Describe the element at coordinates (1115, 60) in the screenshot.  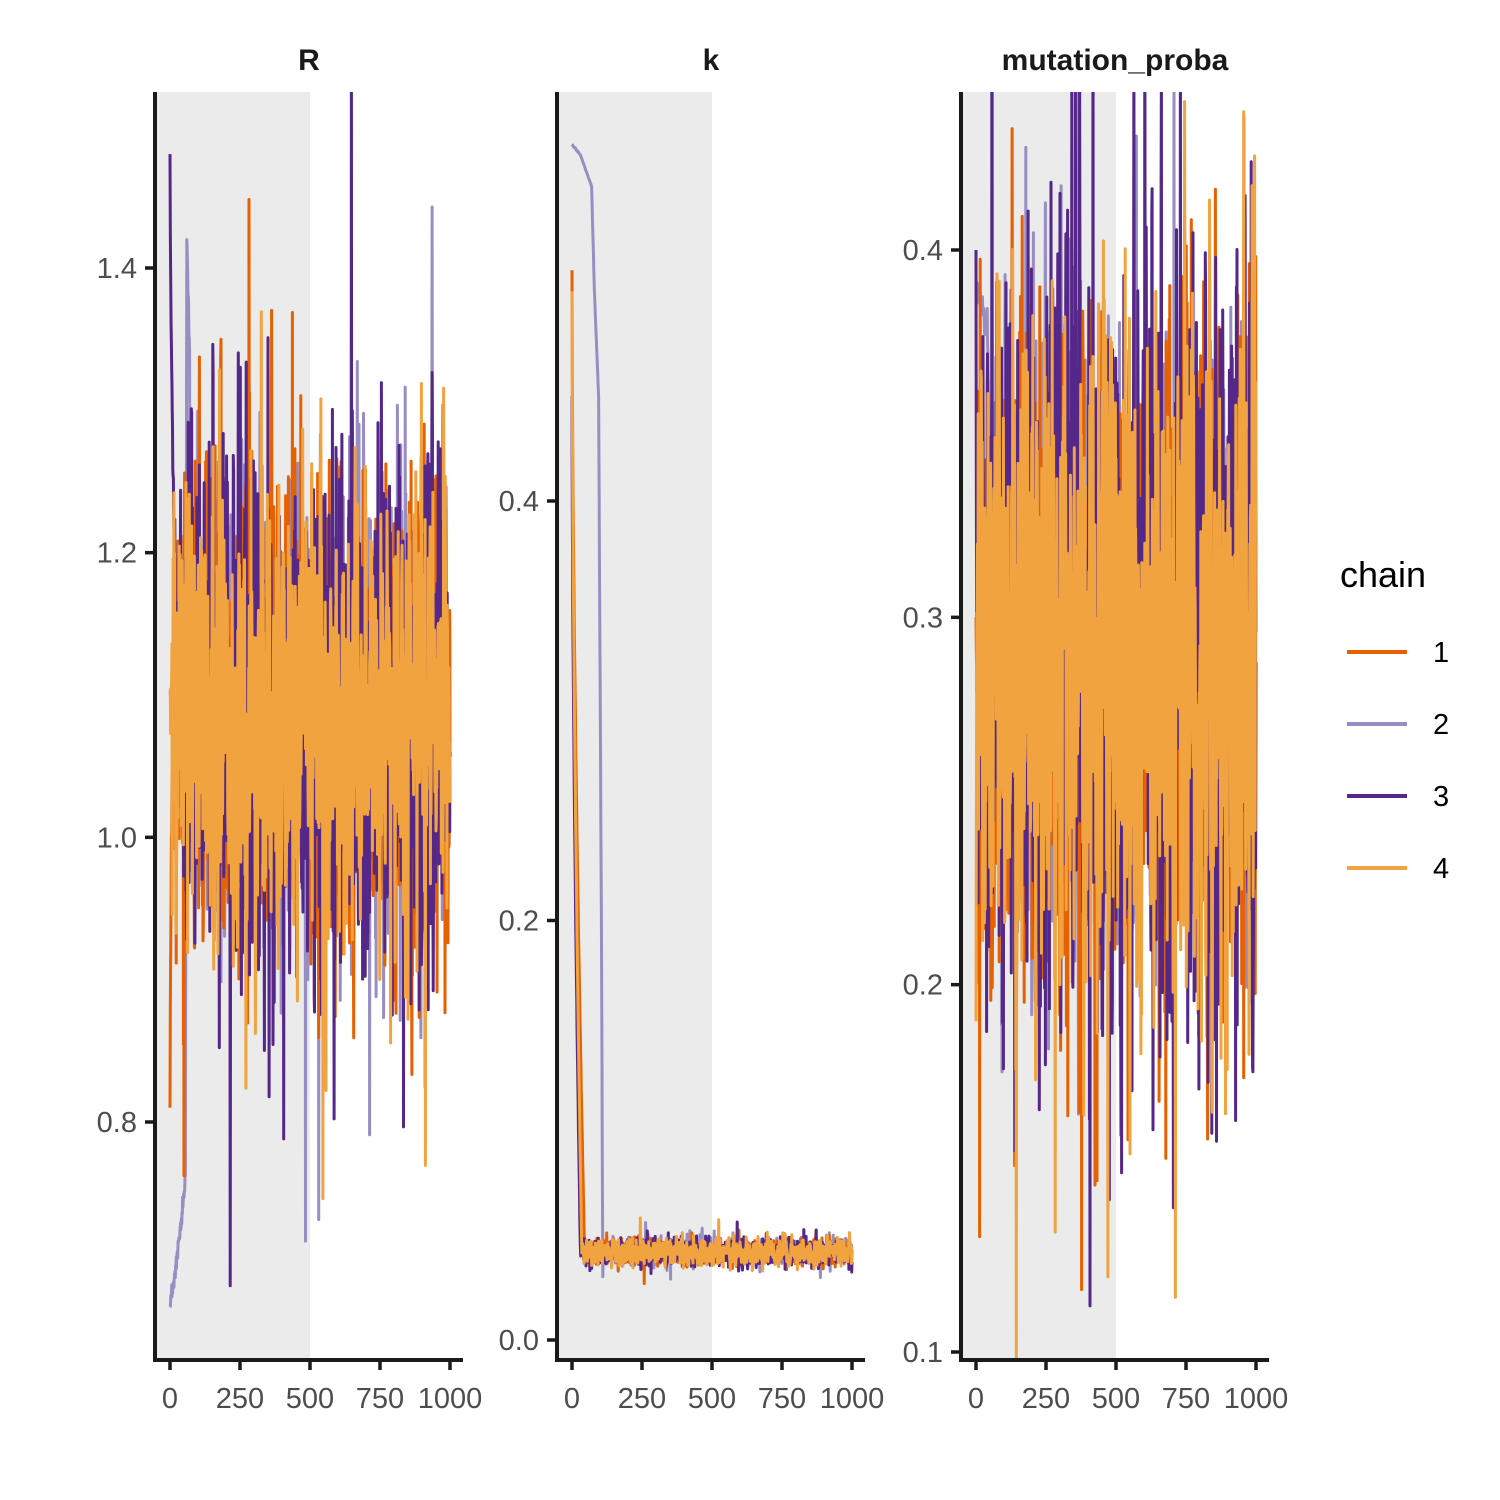
I see `facet-title: mutation_proba` at that location.